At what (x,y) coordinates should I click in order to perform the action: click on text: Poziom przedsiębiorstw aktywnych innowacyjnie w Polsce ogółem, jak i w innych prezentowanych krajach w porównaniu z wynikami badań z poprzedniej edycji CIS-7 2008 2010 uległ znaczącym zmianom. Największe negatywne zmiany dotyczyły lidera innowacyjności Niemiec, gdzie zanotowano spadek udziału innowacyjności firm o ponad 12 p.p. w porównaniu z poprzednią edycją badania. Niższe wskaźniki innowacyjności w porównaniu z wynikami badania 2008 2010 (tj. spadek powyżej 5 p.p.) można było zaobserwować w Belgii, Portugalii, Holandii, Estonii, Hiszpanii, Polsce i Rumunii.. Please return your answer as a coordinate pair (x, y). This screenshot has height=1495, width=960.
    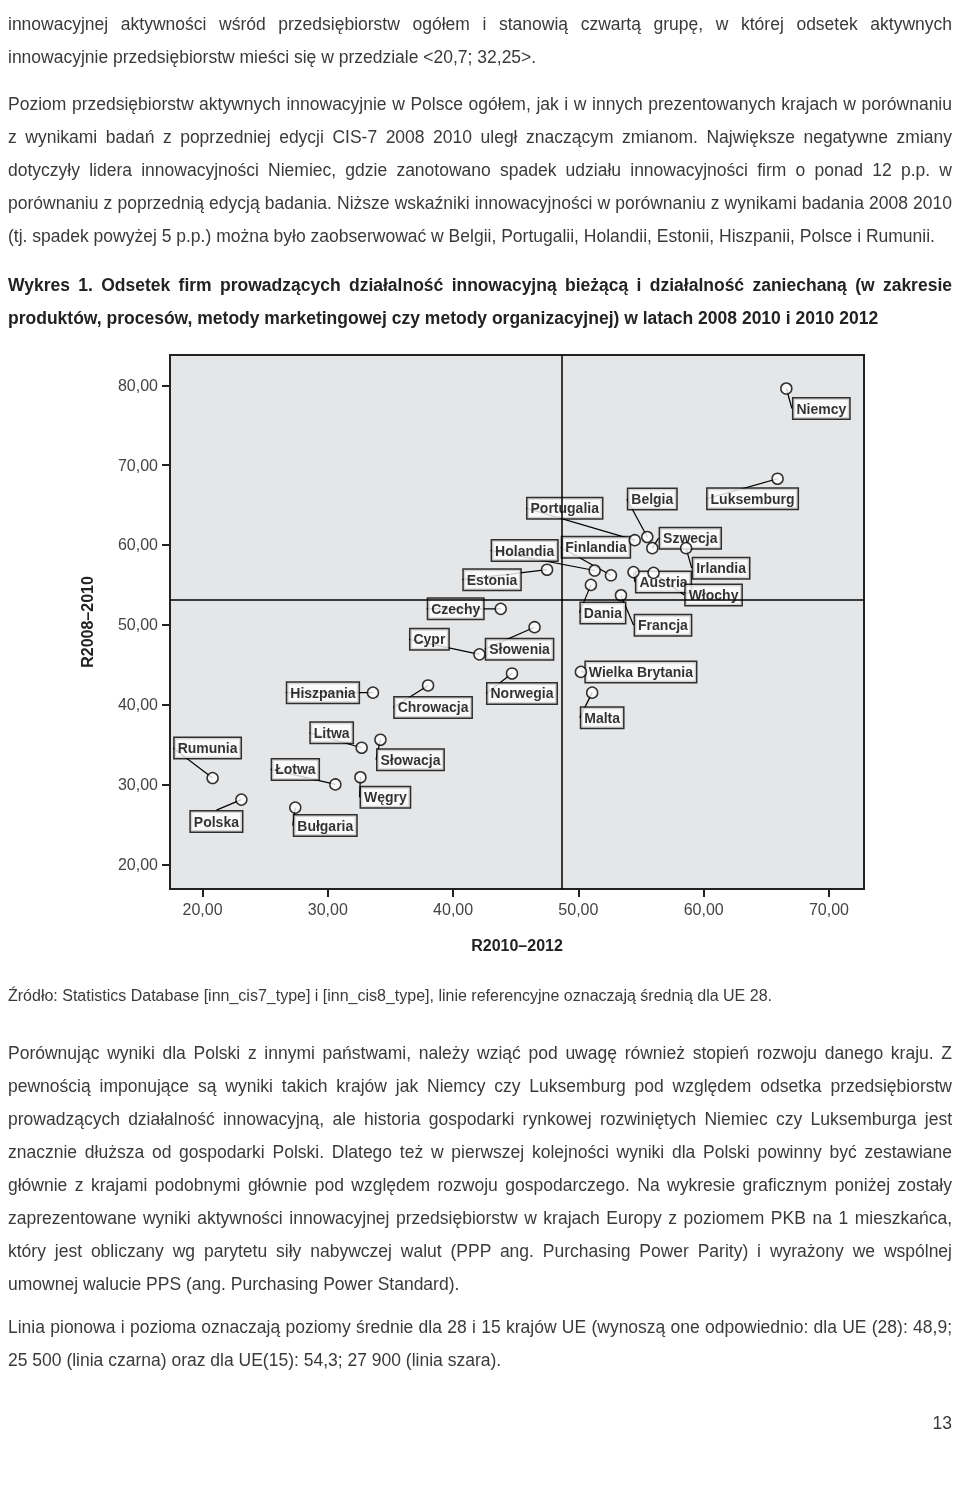
    Looking at the image, I should click on (480, 170).